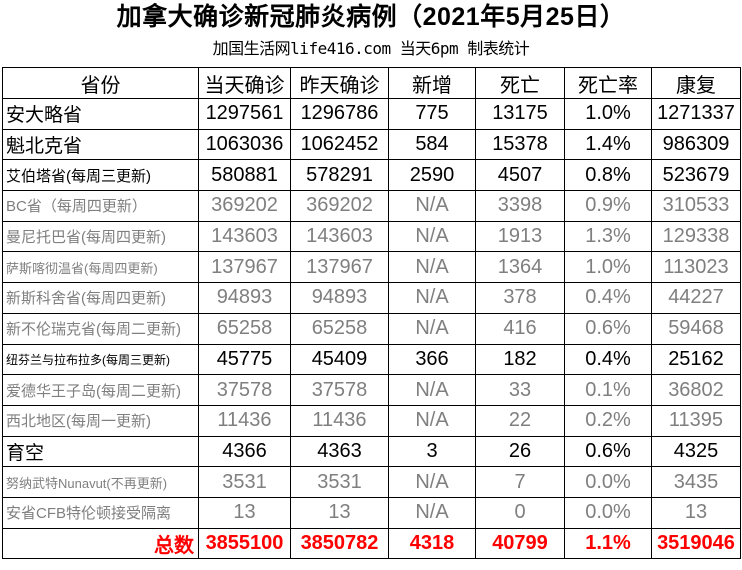 The image size is (742, 570). I want to click on cell-yesterday-confirmed: 4363, so click(339, 451).